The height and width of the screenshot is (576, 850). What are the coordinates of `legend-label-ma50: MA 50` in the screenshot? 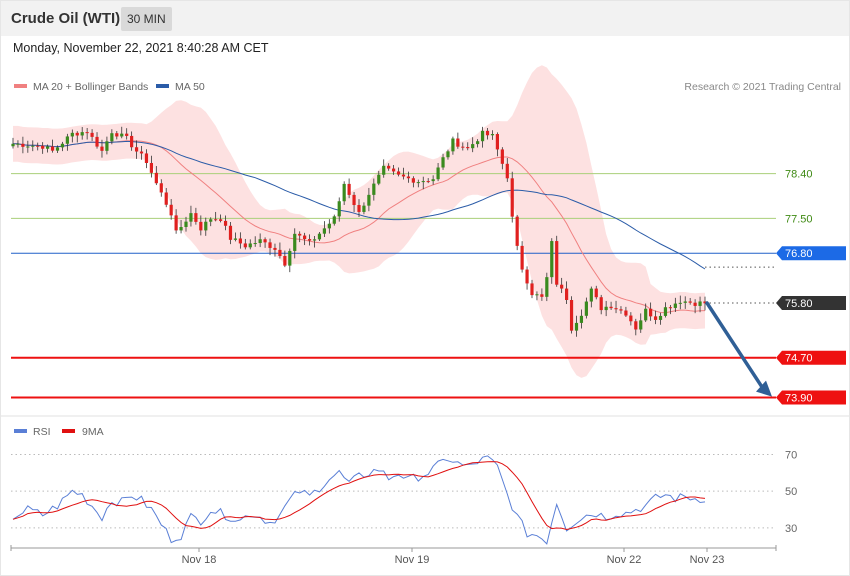 It's located at (190, 87).